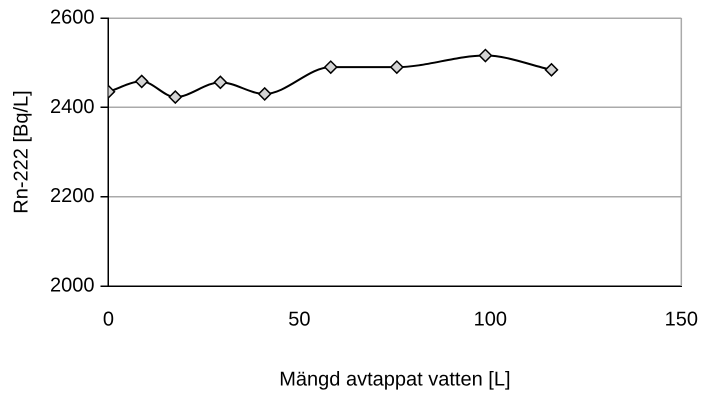 Image resolution: width=712 pixels, height=402 pixels. I want to click on x-tick-label: 0, so click(108, 319).